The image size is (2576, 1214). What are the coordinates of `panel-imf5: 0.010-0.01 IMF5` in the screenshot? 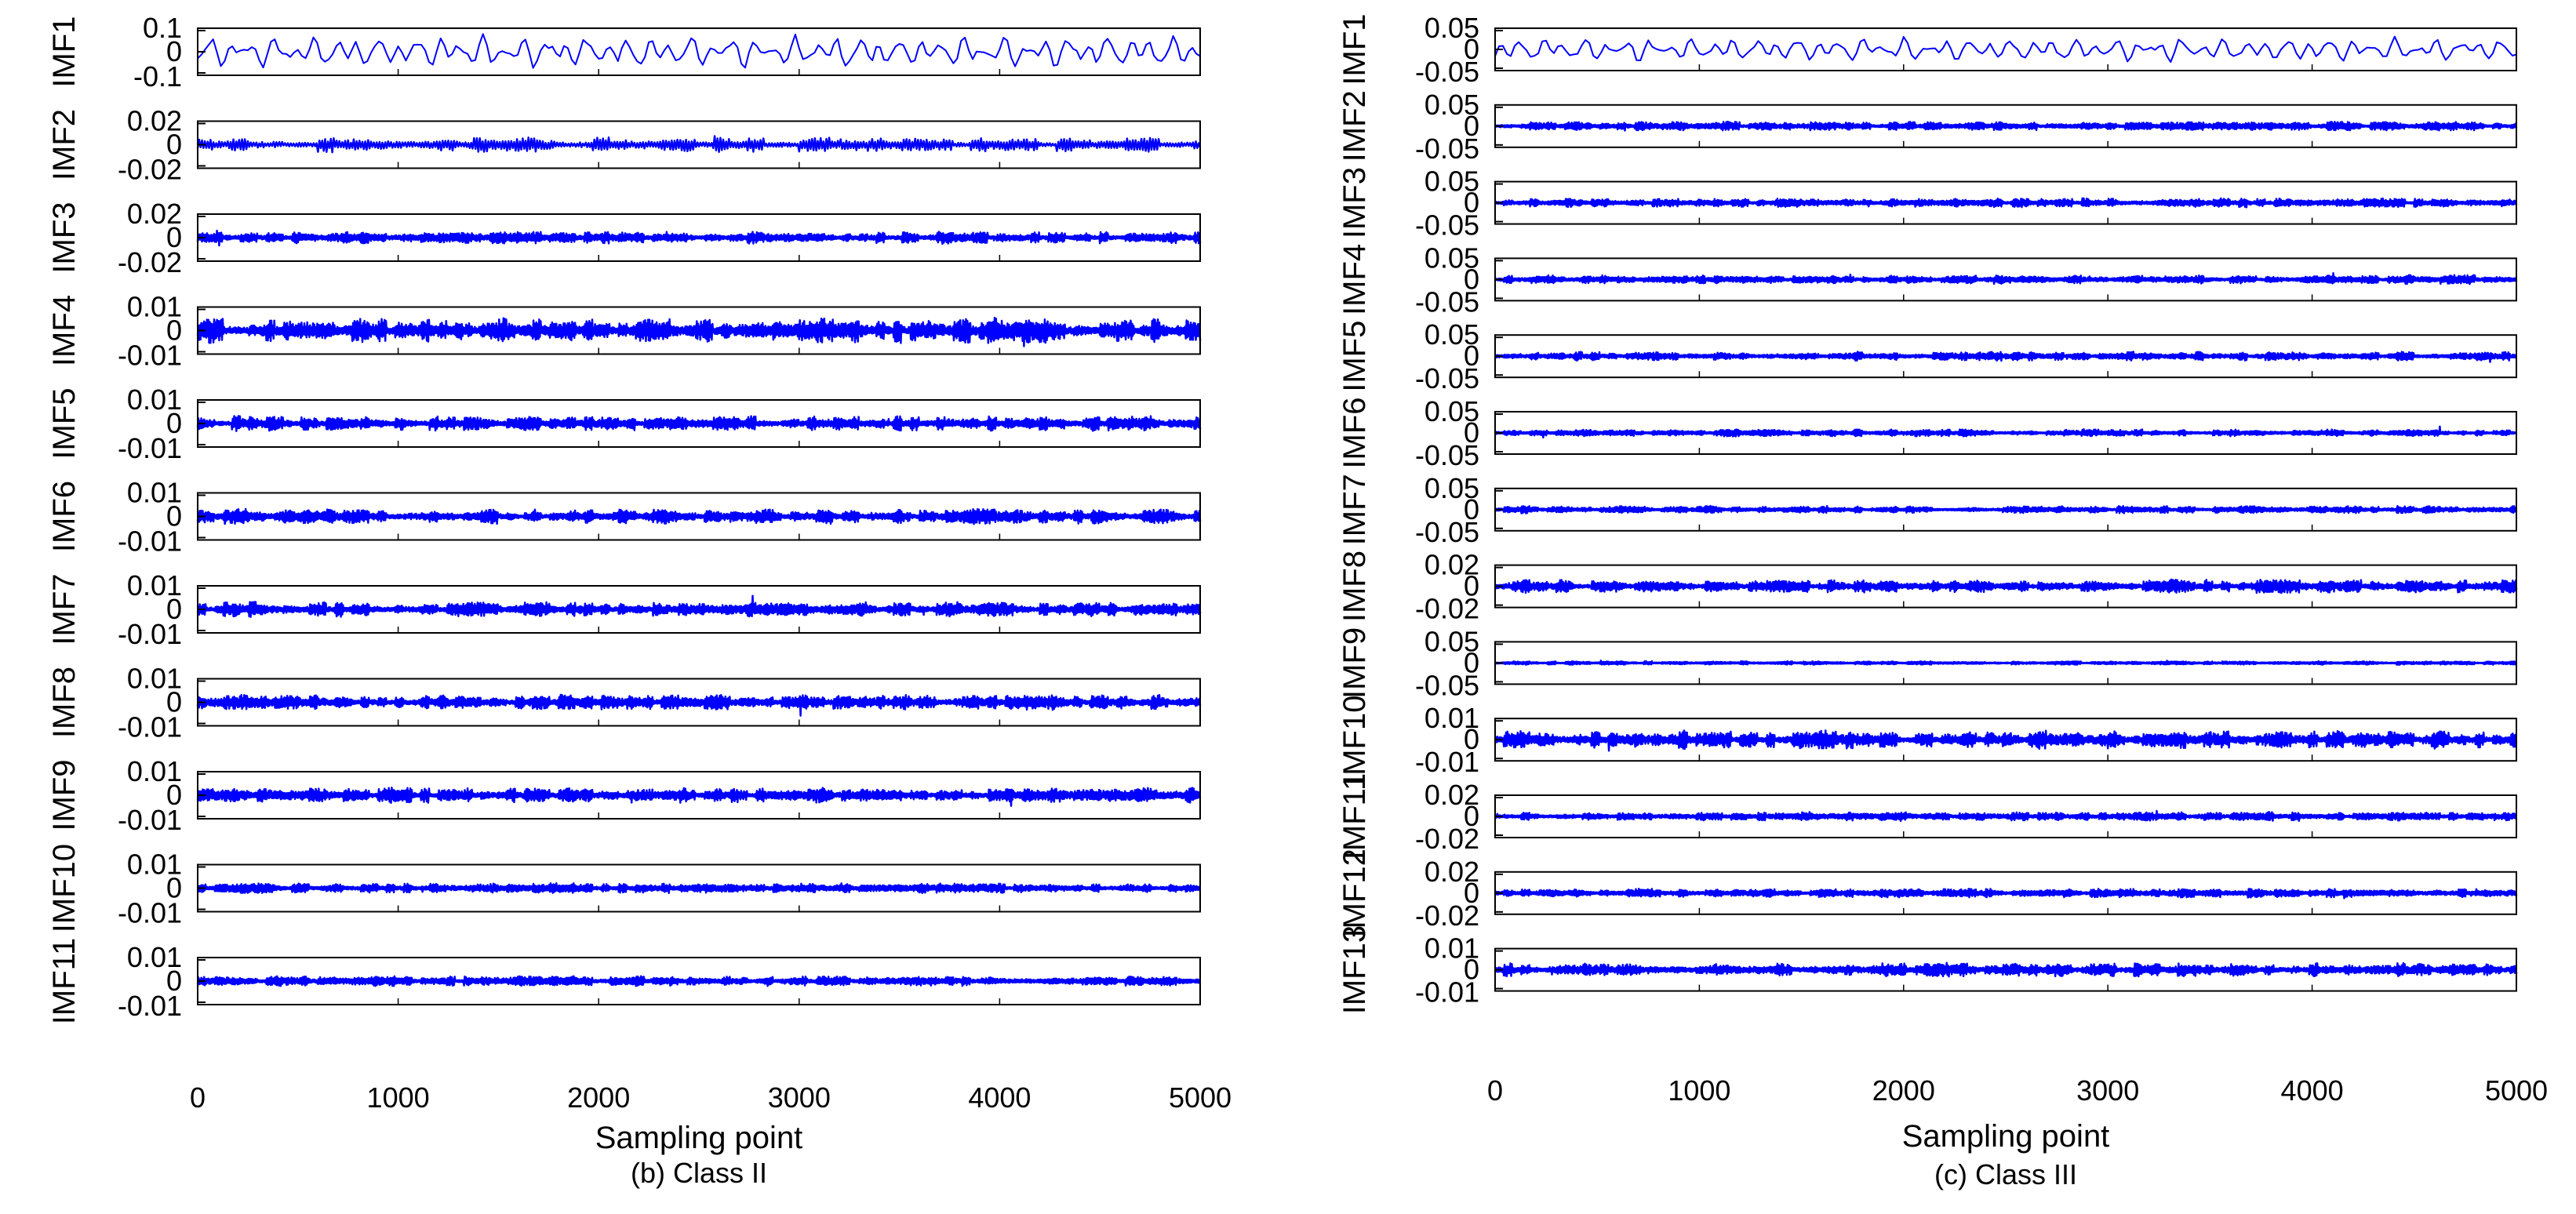 It's located at (624, 423).